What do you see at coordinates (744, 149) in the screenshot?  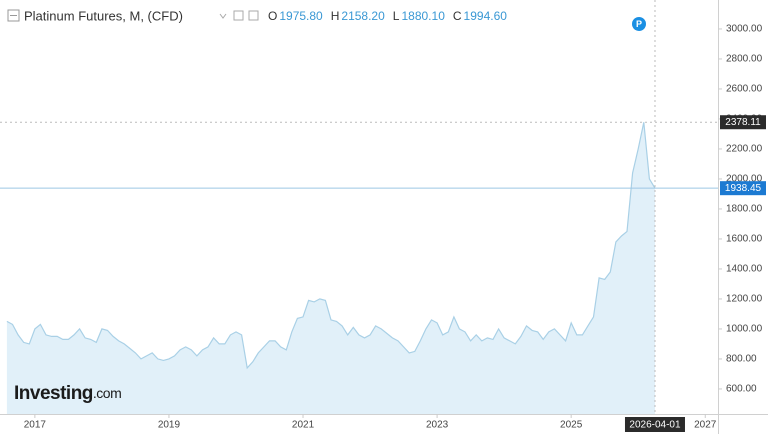 I see `y-tick-label: 2200.00` at bounding box center [744, 149].